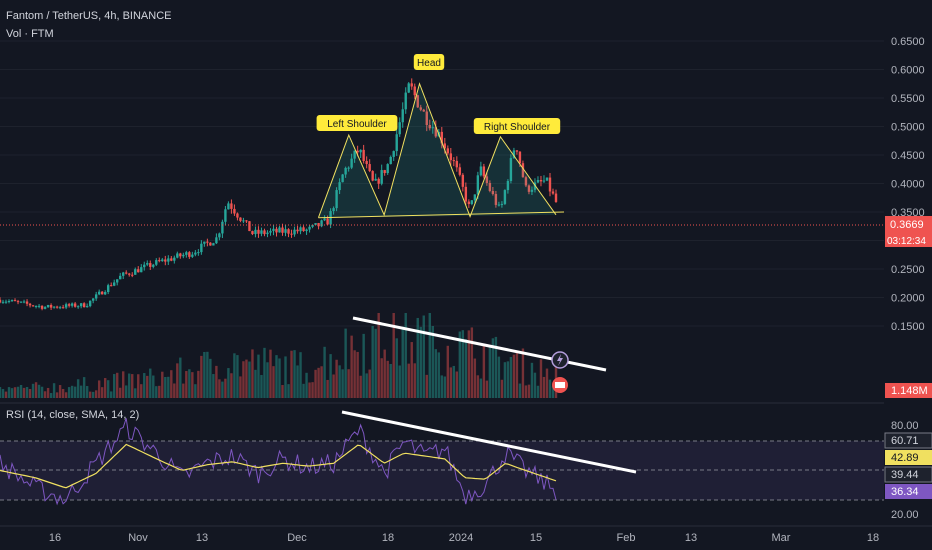  What do you see at coordinates (30, 34) in the screenshot?
I see `volume-legend: Vol · FTM` at bounding box center [30, 34].